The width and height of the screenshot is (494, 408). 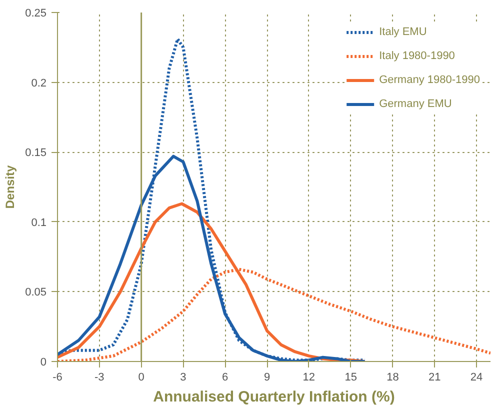 I want to click on y-tick-label: 0.1, so click(x=39, y=222).